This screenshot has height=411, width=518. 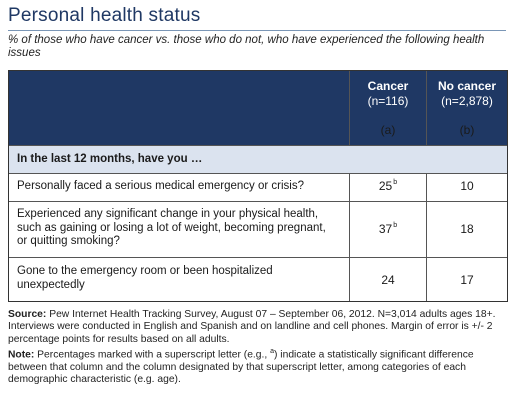 I want to click on table-cell-no-cancer: 10, so click(x=467, y=186).